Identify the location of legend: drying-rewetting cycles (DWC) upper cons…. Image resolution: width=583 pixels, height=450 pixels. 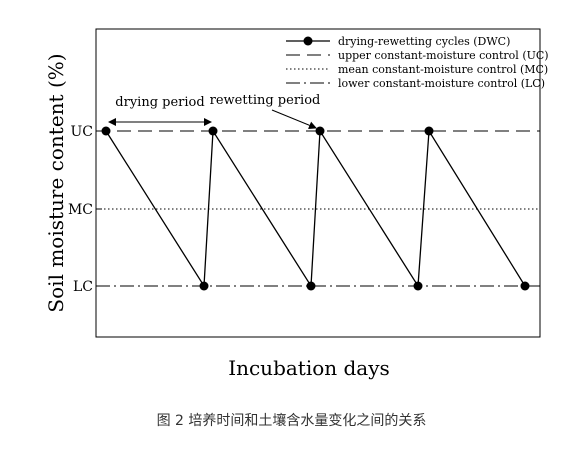
(417, 62).